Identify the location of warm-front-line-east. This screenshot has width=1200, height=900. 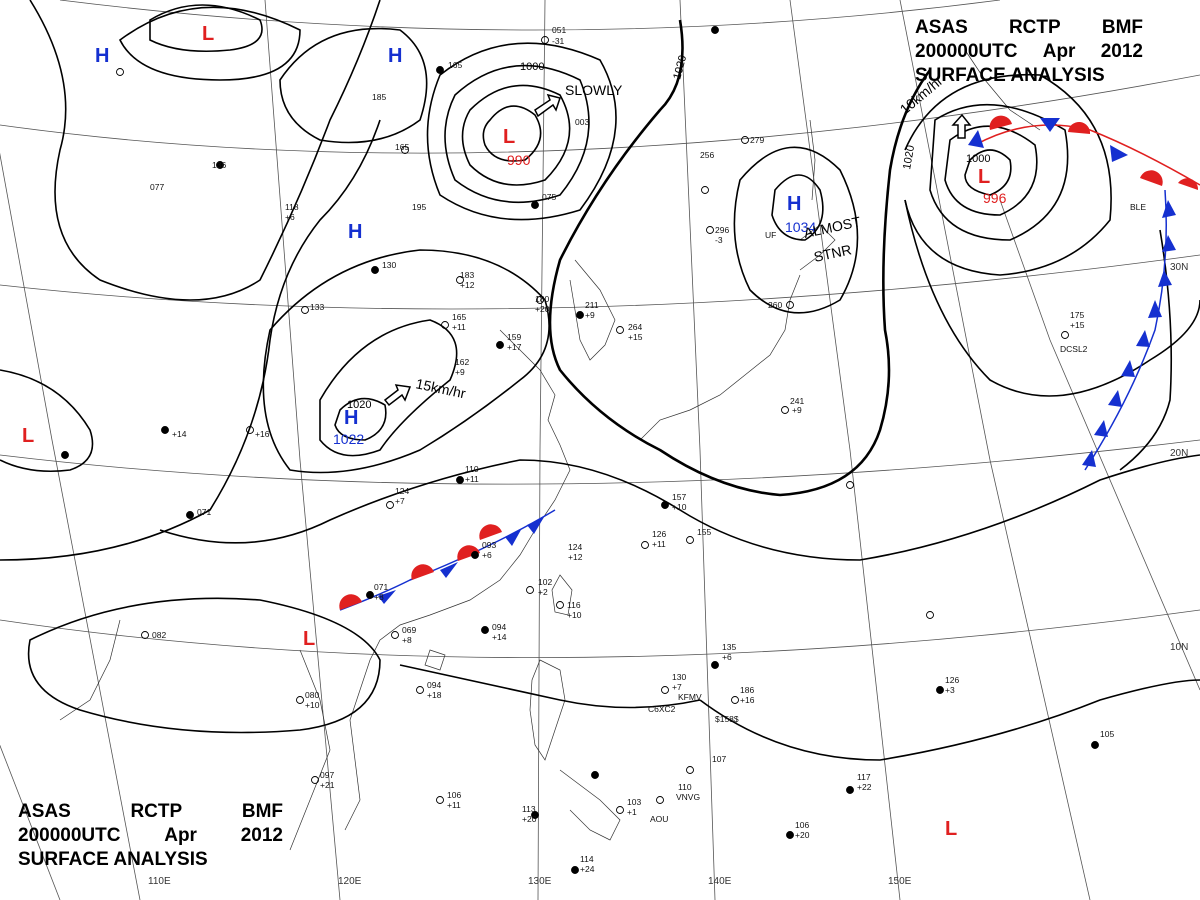
(1087, 155).